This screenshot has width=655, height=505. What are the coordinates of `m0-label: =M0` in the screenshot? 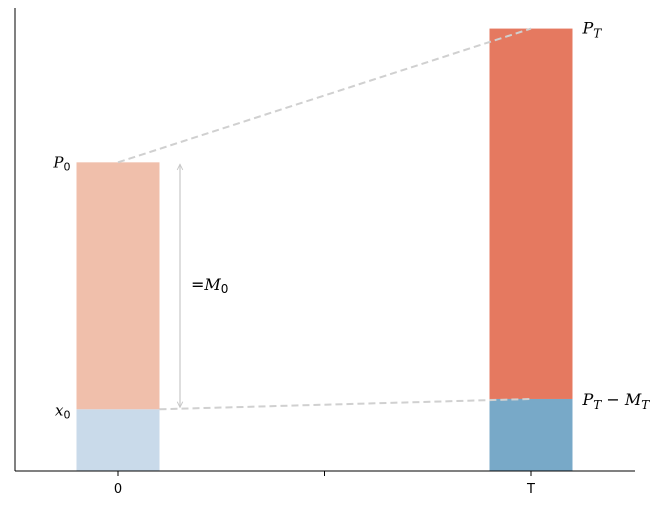 It's located at (209, 285).